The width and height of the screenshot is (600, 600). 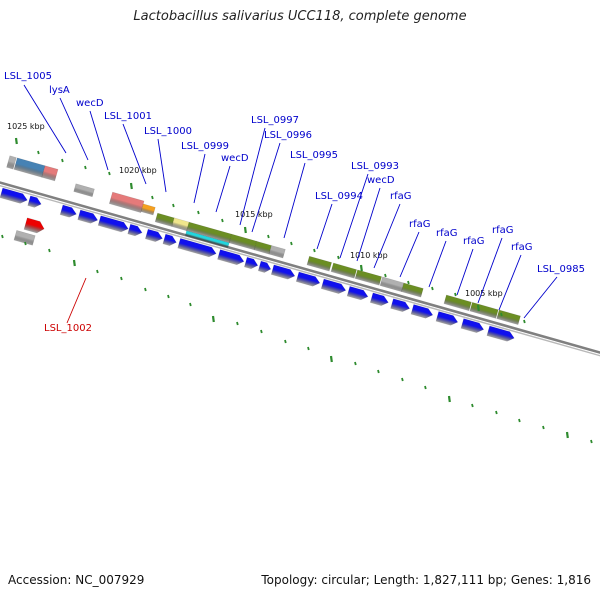 I want to click on gene-label: LSL_0985, so click(x=561, y=269).